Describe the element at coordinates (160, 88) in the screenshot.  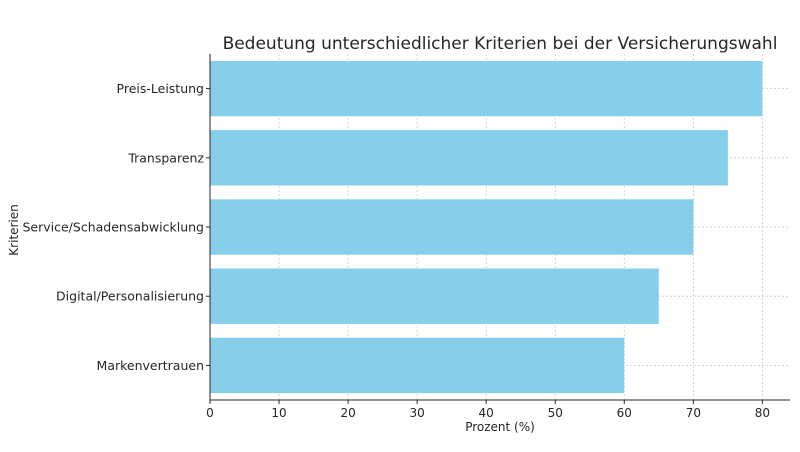
I see `category-label: Preis-Leistung` at that location.